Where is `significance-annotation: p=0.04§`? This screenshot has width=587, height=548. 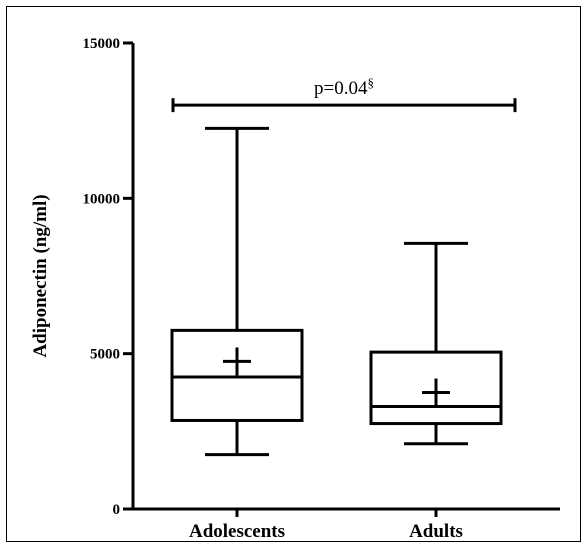 significance-annotation: p=0.04§ is located at coordinates (344, 94).